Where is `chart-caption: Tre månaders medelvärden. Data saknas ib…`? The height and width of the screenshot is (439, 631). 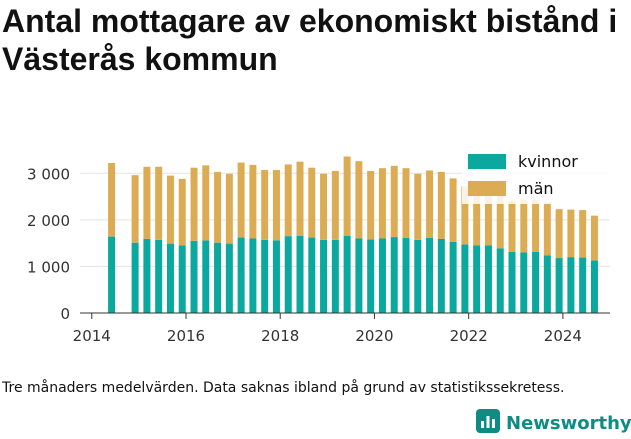
chart-caption: Tre månaders medelvärden. Data saknas ib… is located at coordinates (283, 388).